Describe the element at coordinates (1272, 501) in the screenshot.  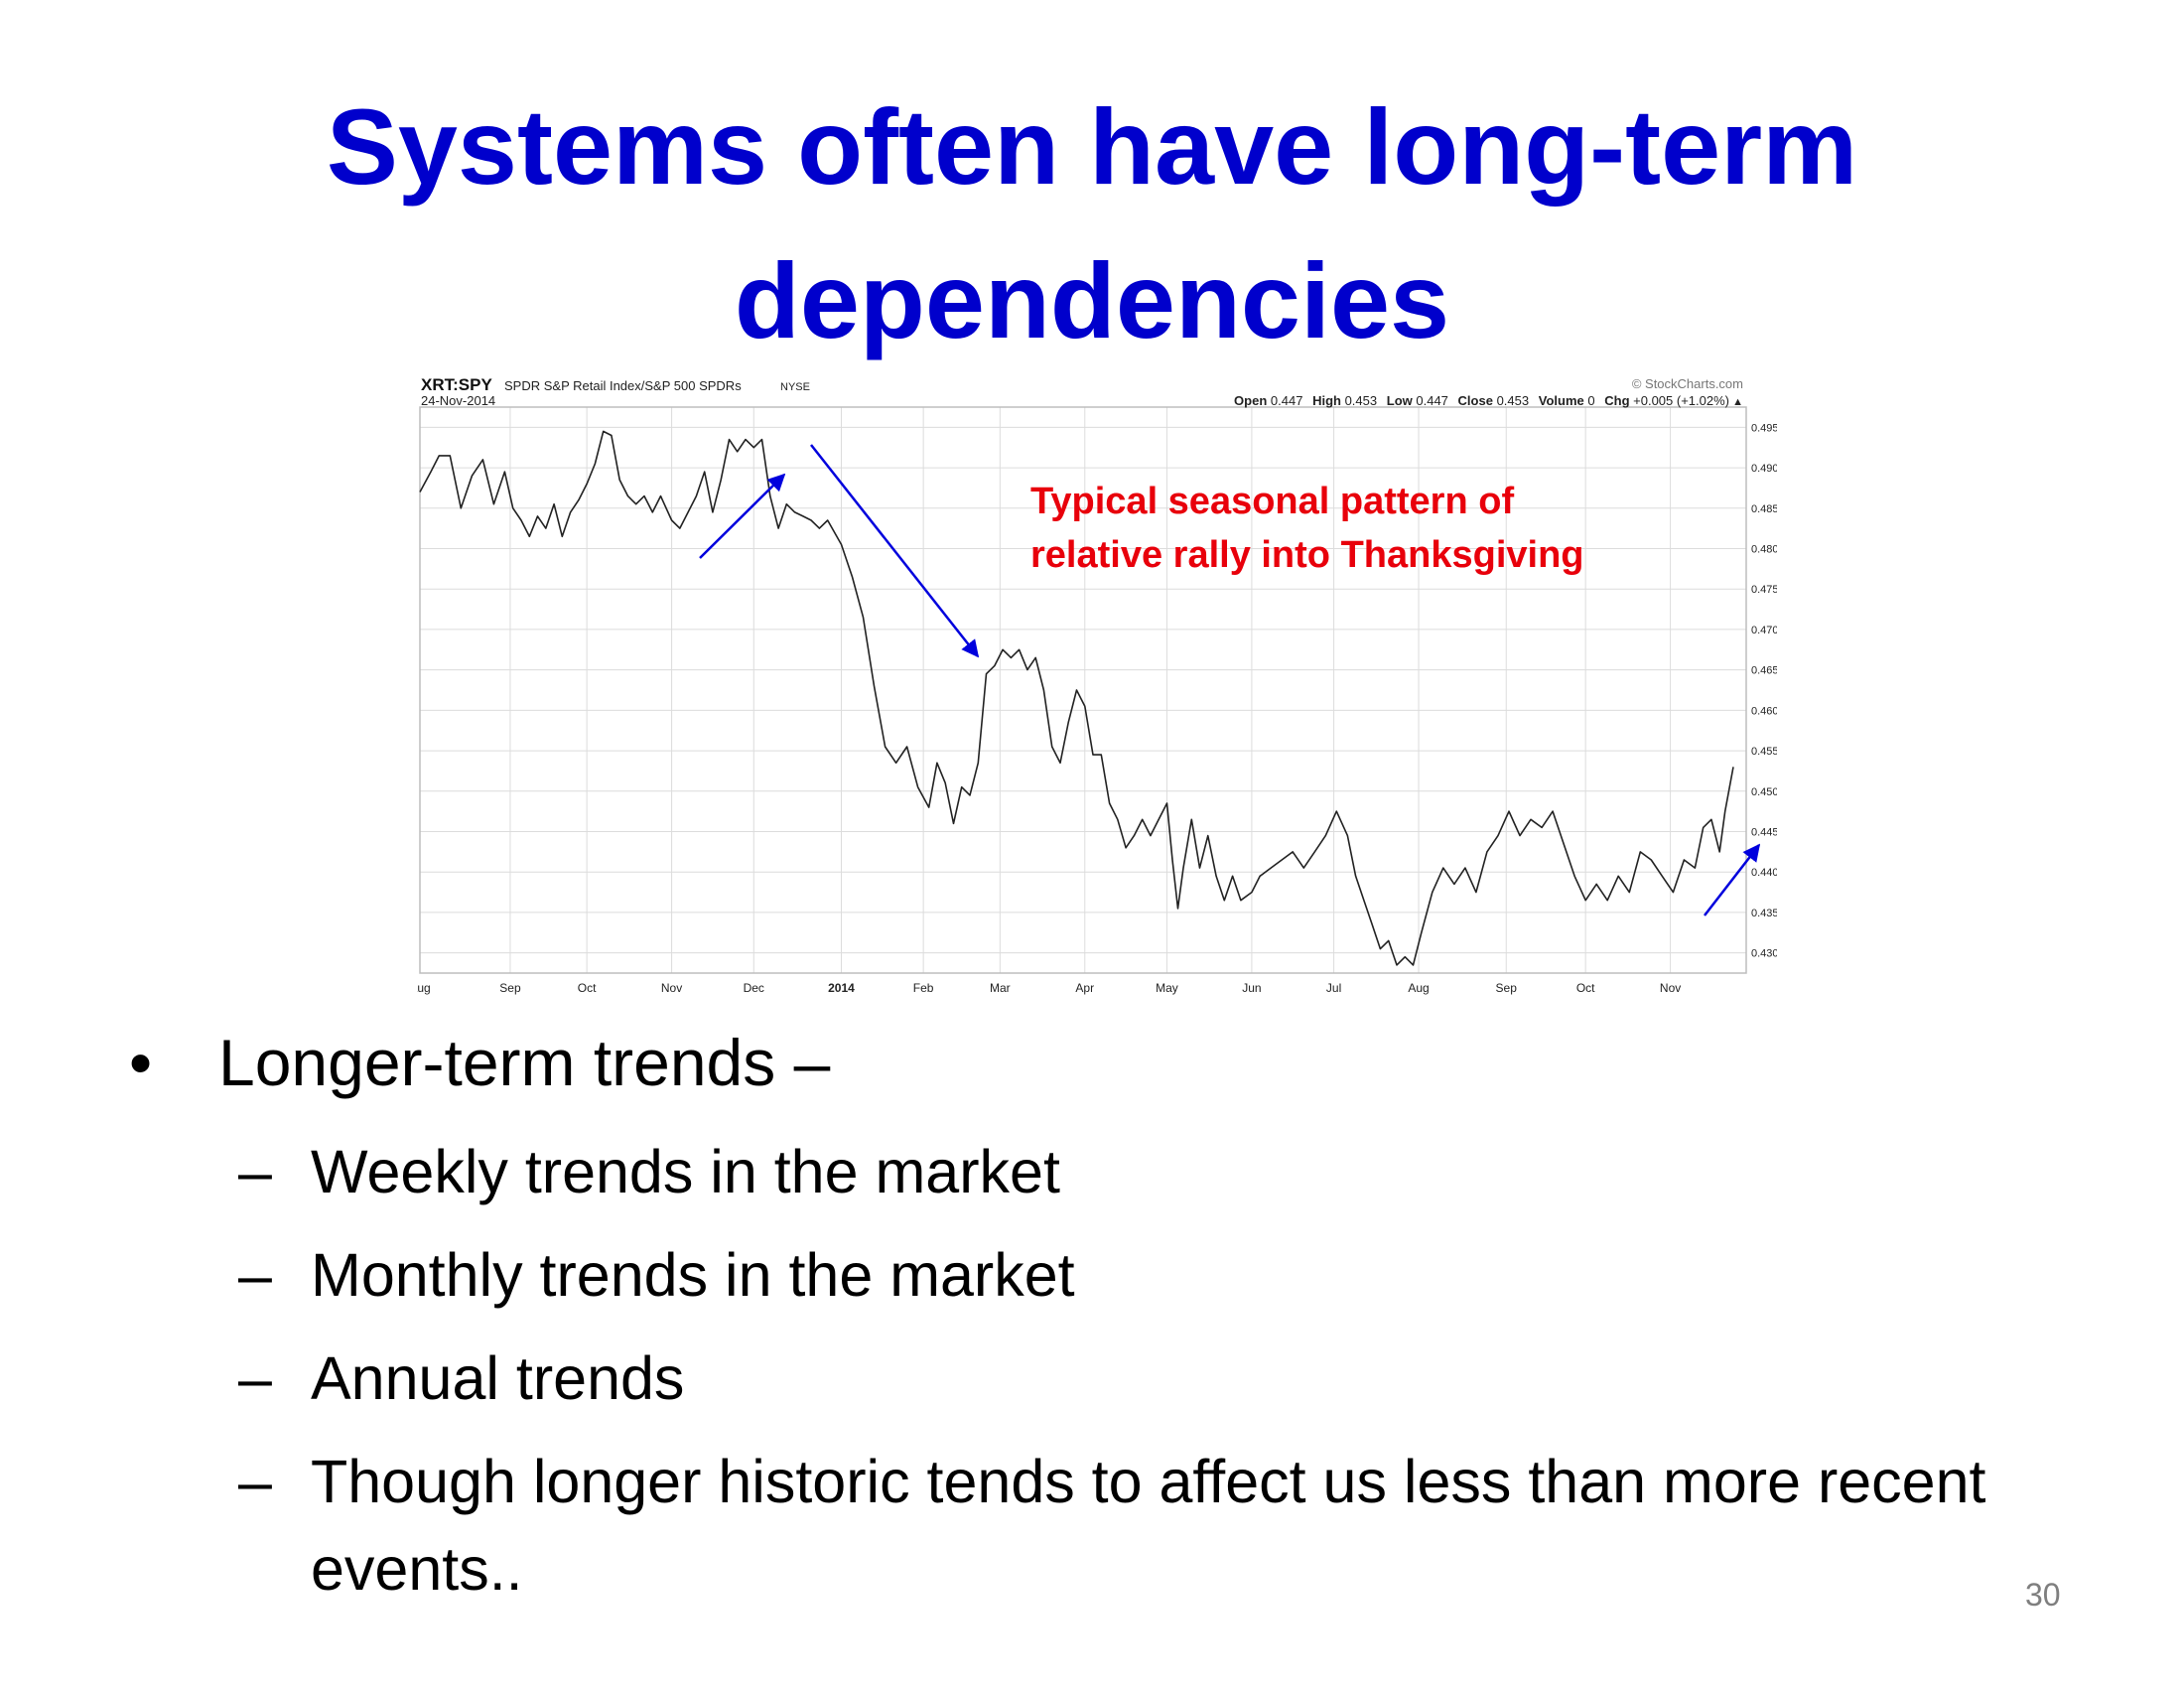
I see `annotation-line-1: Typical seasonal pattern of` at that location.